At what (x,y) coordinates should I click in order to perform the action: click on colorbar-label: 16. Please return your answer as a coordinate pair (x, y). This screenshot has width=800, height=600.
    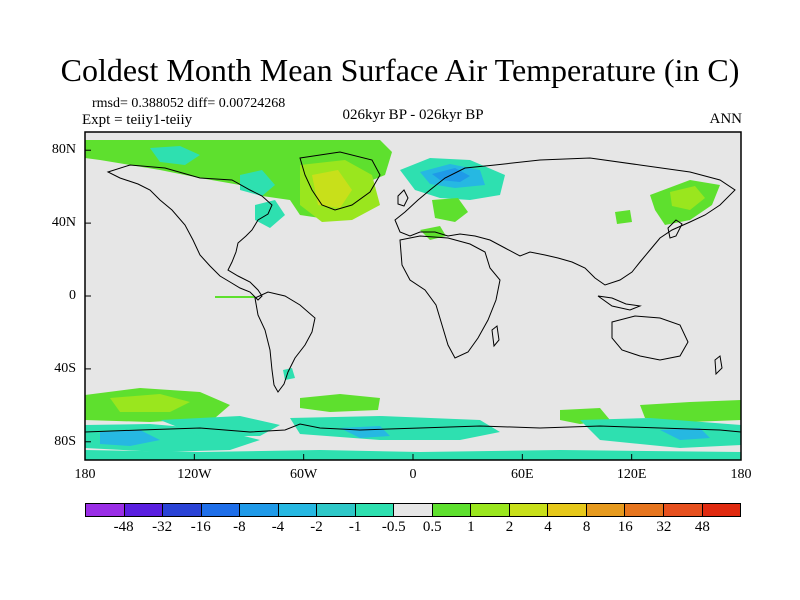
    Looking at the image, I should click on (625, 527).